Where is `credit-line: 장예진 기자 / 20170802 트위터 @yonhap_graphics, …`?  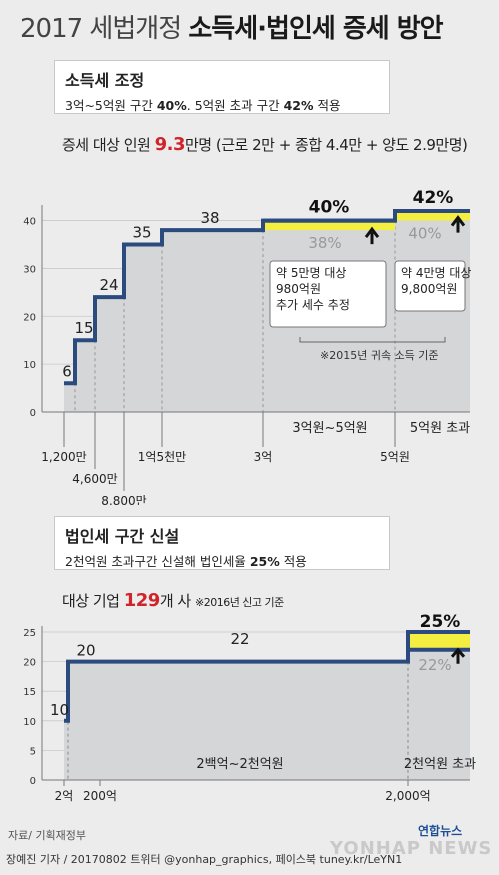 credit-line: 장예진 기자 / 20170802 트위터 @yonhap_graphics, … is located at coordinates (204, 859).